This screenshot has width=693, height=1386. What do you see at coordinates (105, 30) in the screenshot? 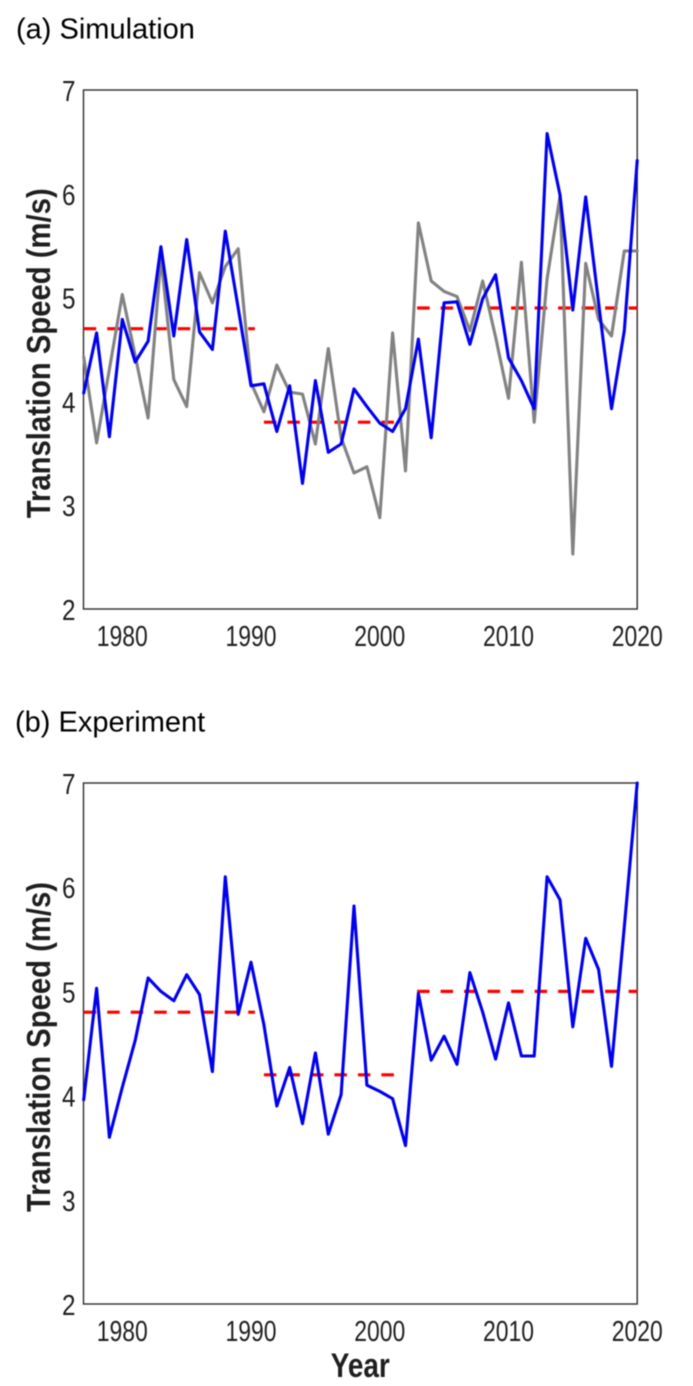
I see `svg-text: (a) Simulation` at bounding box center [105, 30].